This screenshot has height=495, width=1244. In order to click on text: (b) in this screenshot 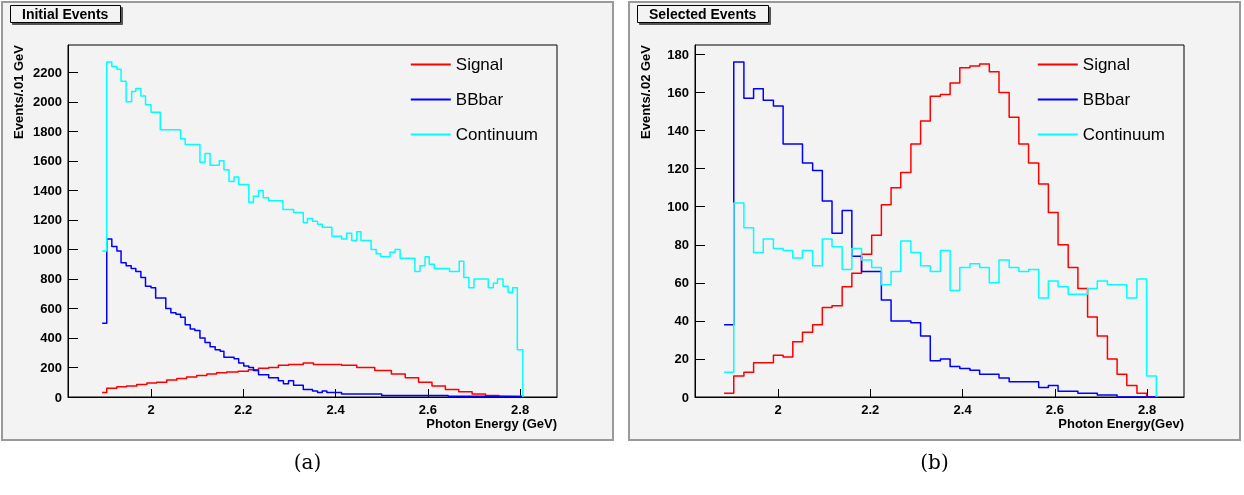, I will do `click(934, 462)`.